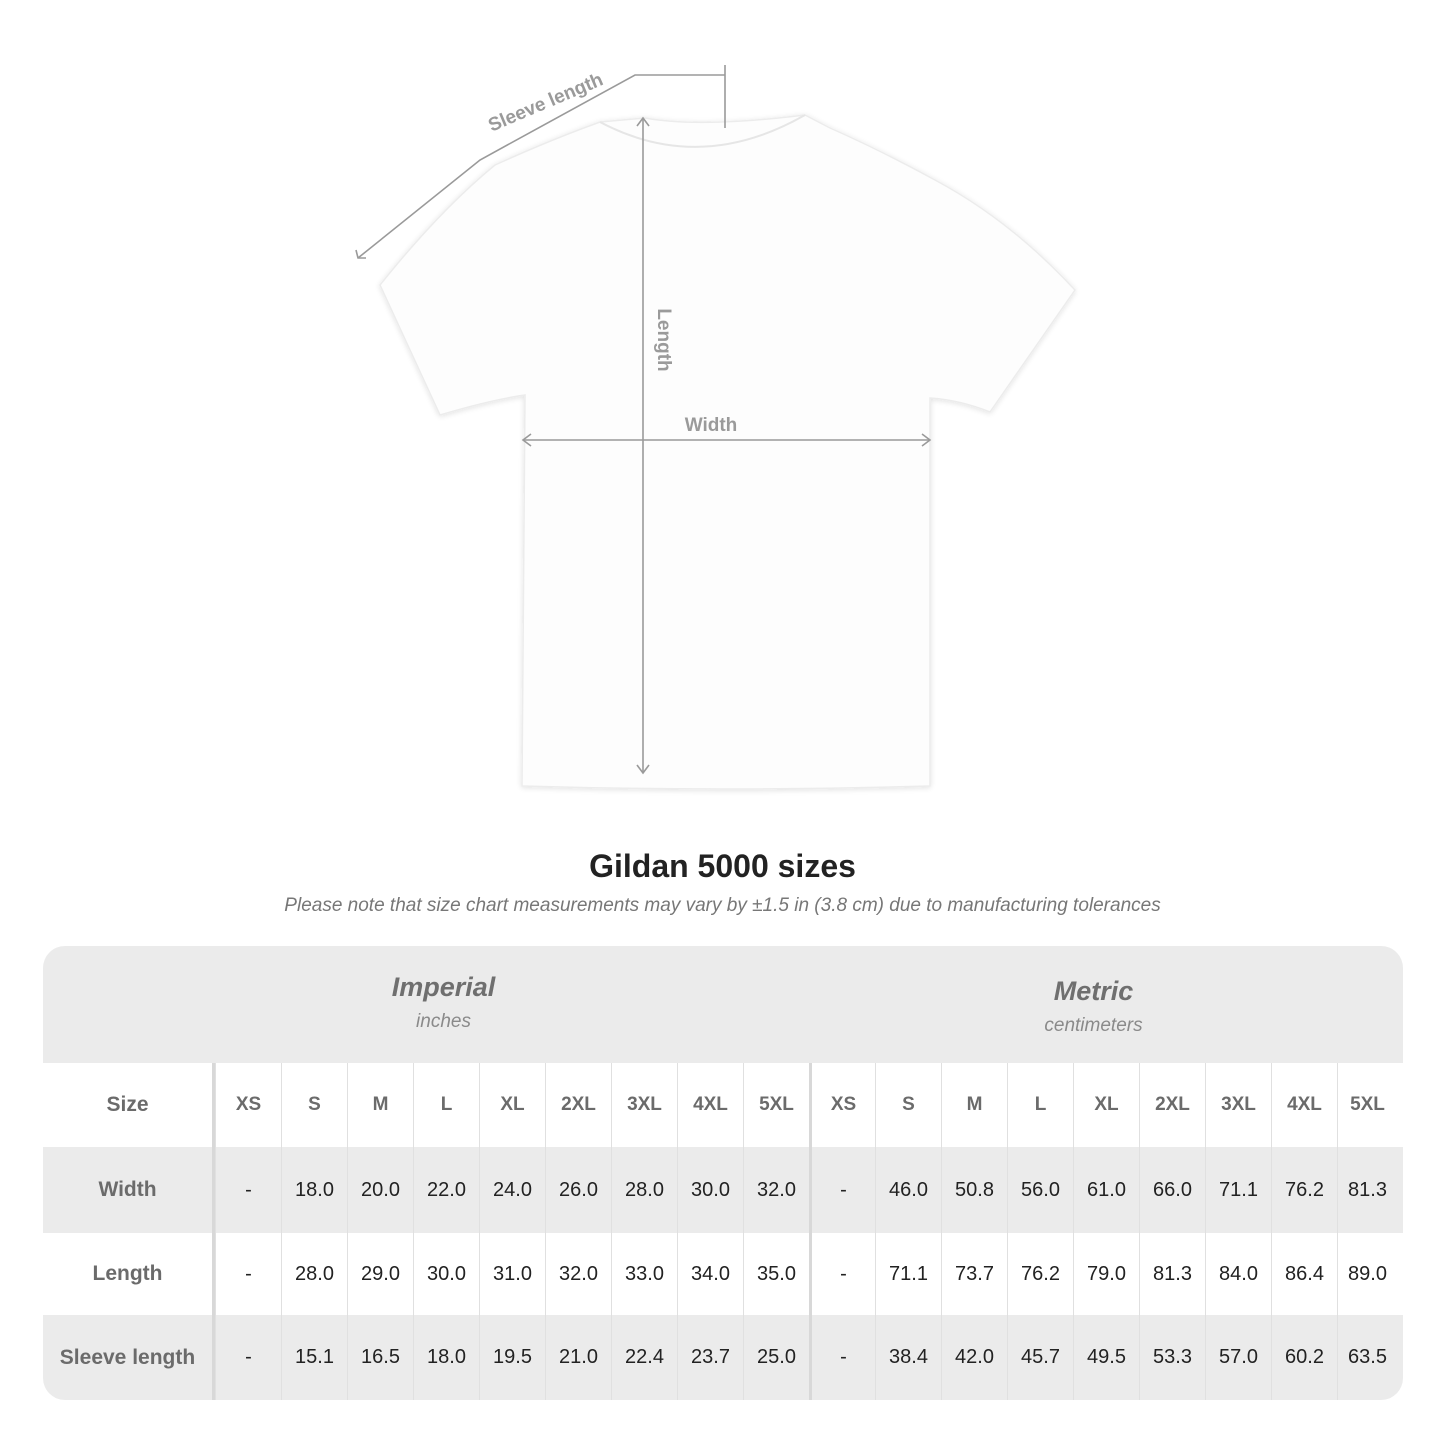  Describe the element at coordinates (1304, 1105) in the screenshot. I see `metric-size-header: 4XL` at that location.